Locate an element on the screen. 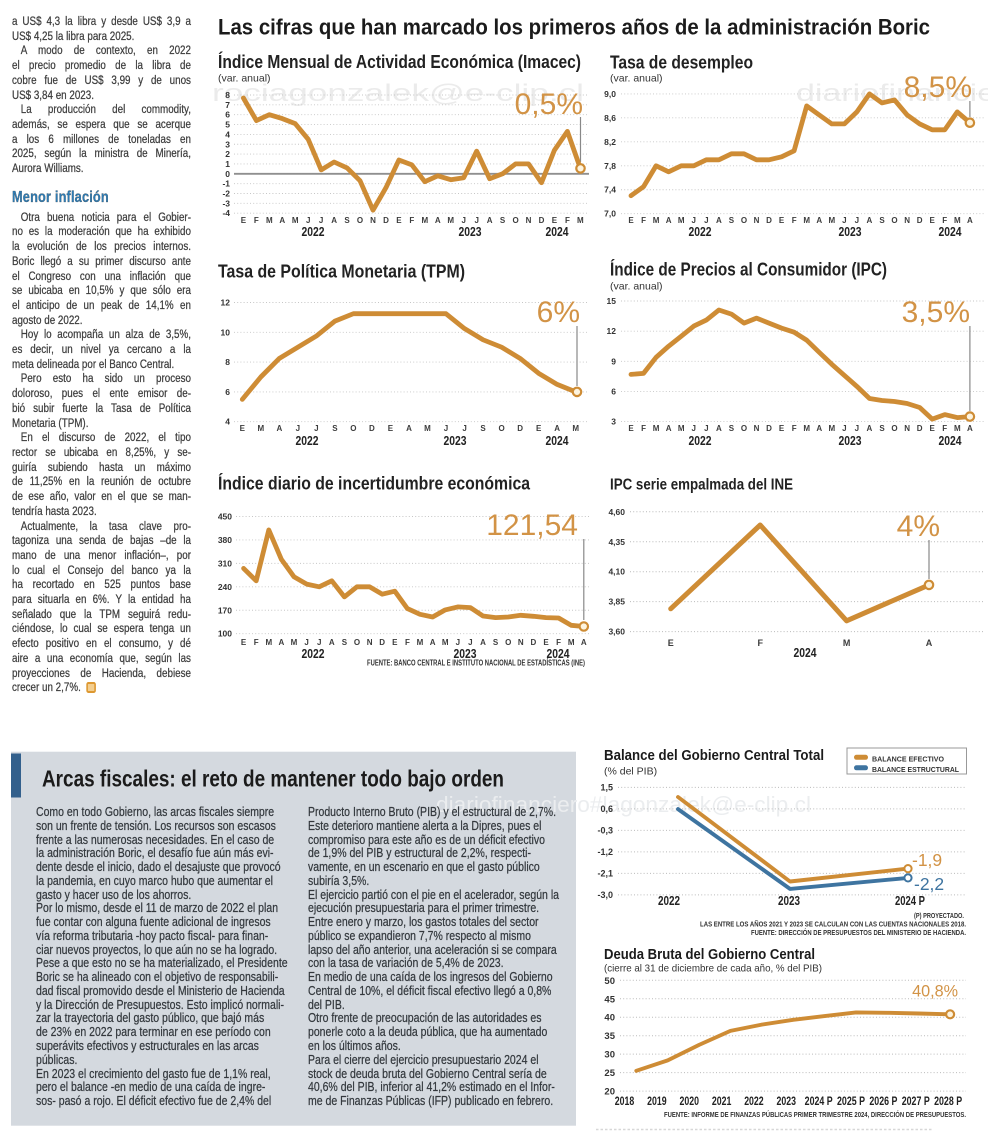 The height and width of the screenshot is (1133, 988). svg-text: 100 is located at coordinates (225, 634).